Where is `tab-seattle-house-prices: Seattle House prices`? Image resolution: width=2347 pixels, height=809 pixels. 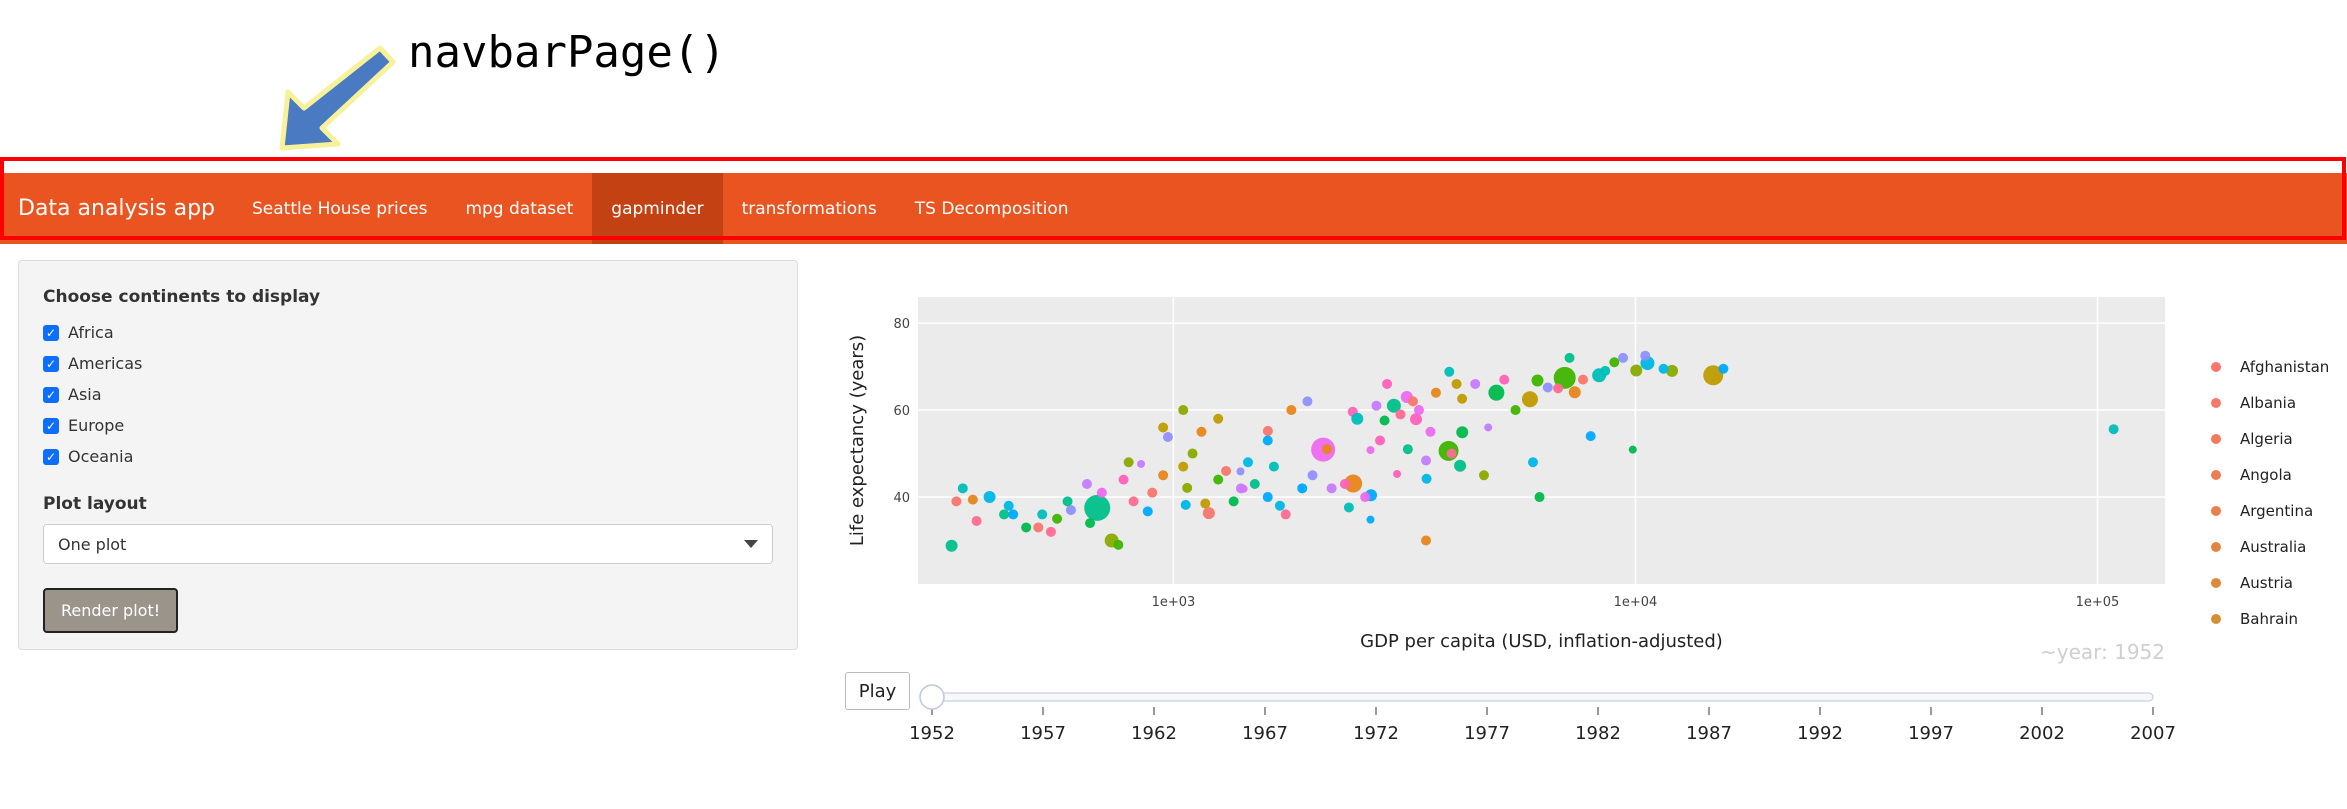
tab-seattle-house-prices: Seattle House prices is located at coordinates (340, 208).